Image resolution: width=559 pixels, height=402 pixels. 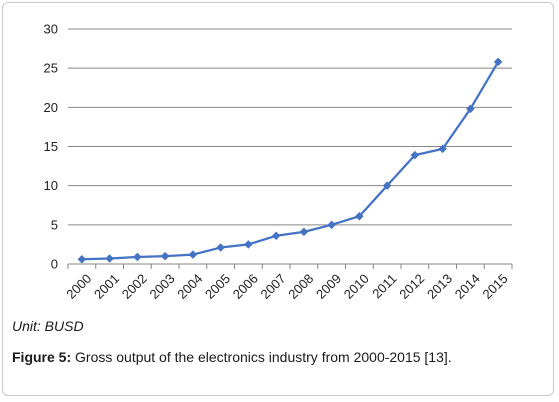 I want to click on x-tick-label-2015: 2015, so click(x=495, y=286).